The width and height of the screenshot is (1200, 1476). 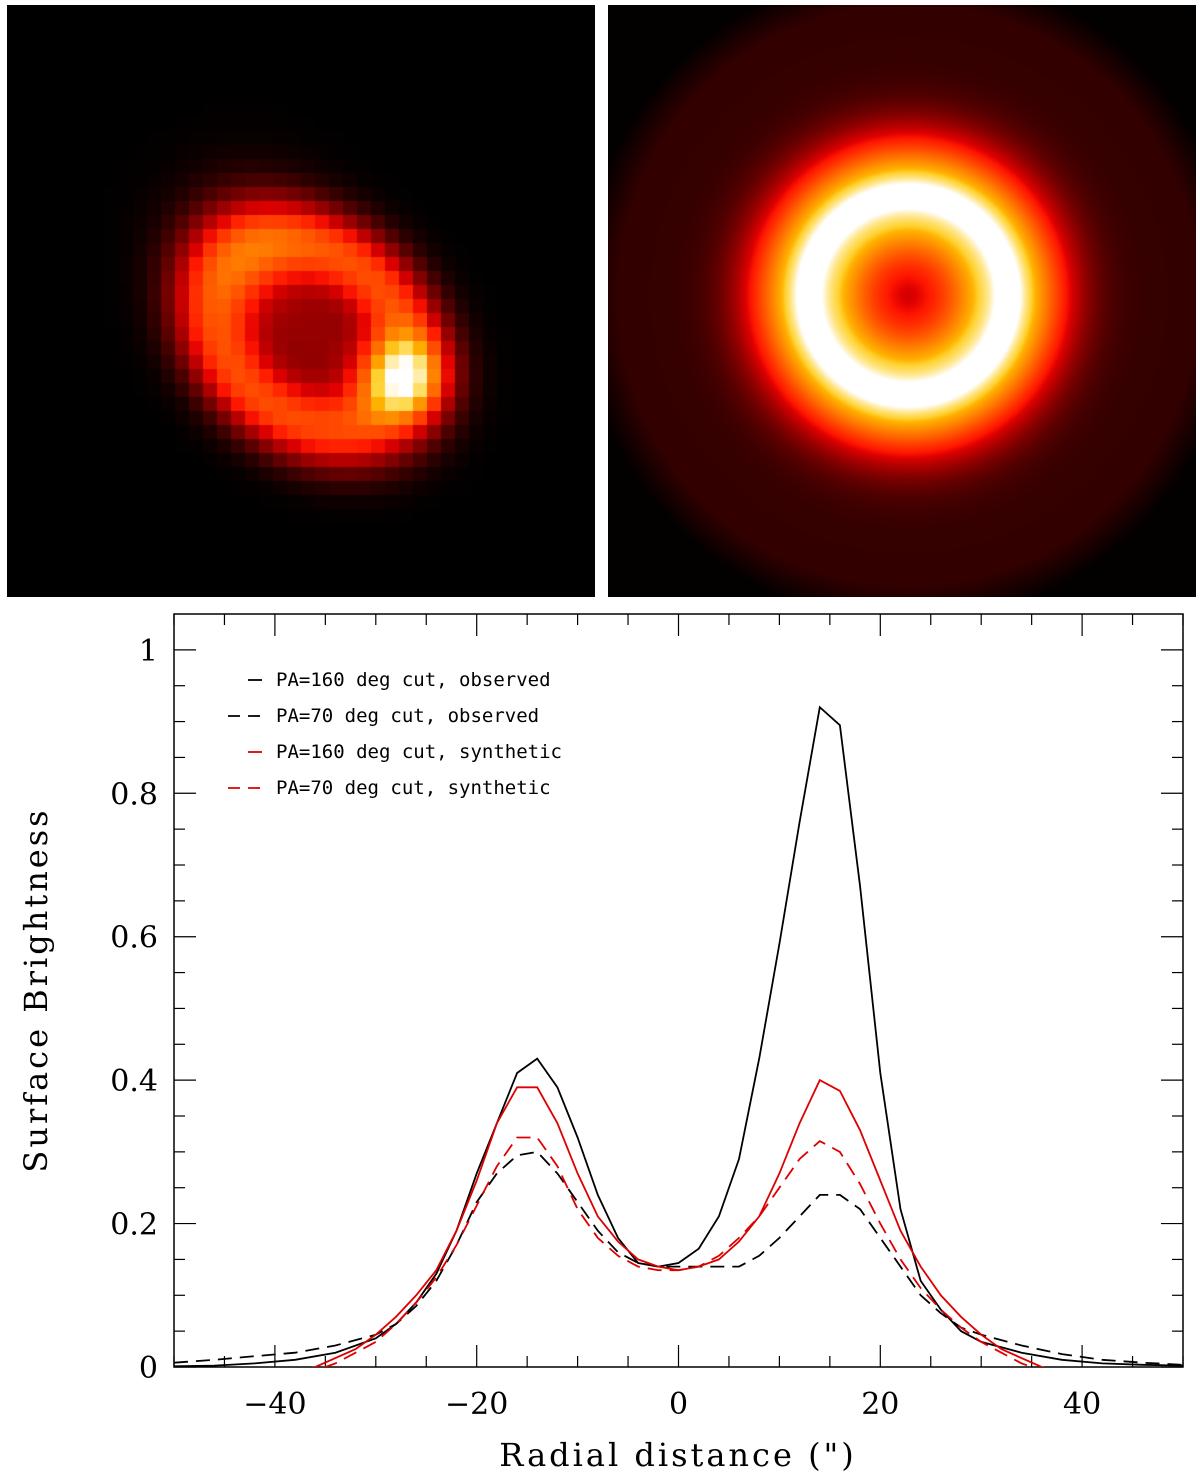 I want to click on x-tick-label: −20, so click(x=476, y=1404).